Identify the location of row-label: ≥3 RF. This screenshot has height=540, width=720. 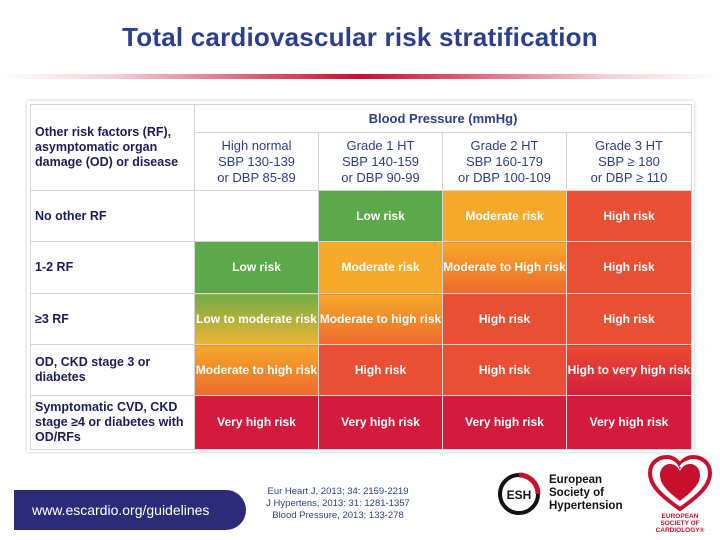
(112, 319).